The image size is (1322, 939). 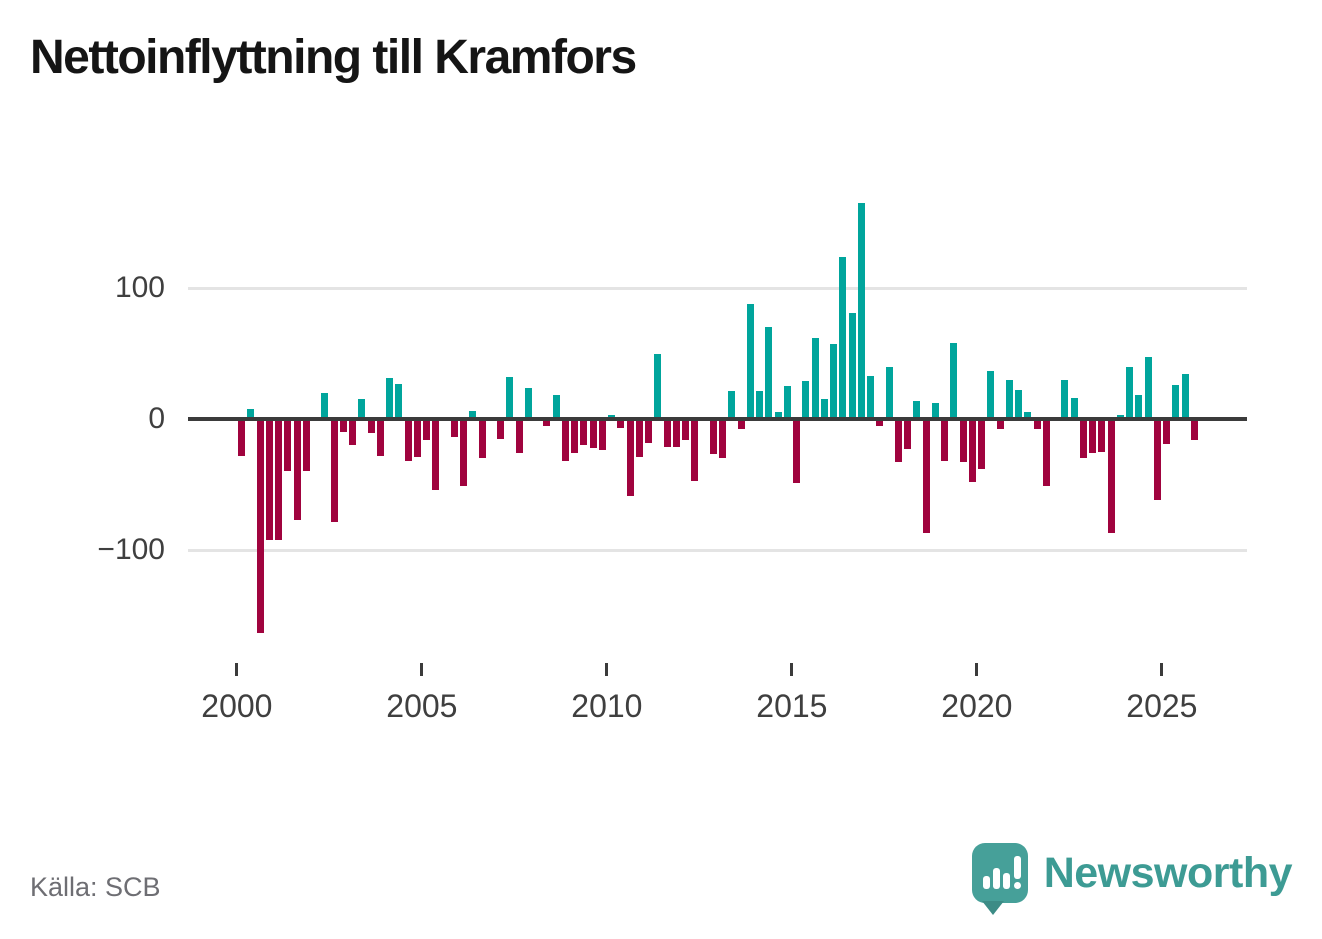 I want to click on x-tick-label: 2010, so click(x=607, y=706).